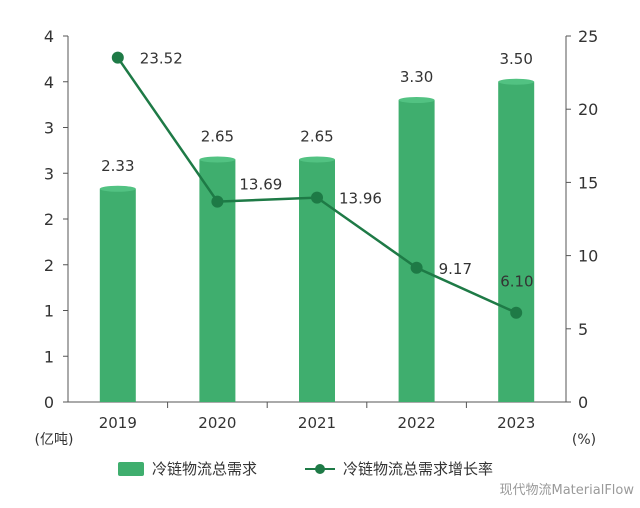 Image resolution: width=640 pixels, height=508 pixels. I want to click on legend-item-bar: 冷链物流总需求, so click(187, 468).